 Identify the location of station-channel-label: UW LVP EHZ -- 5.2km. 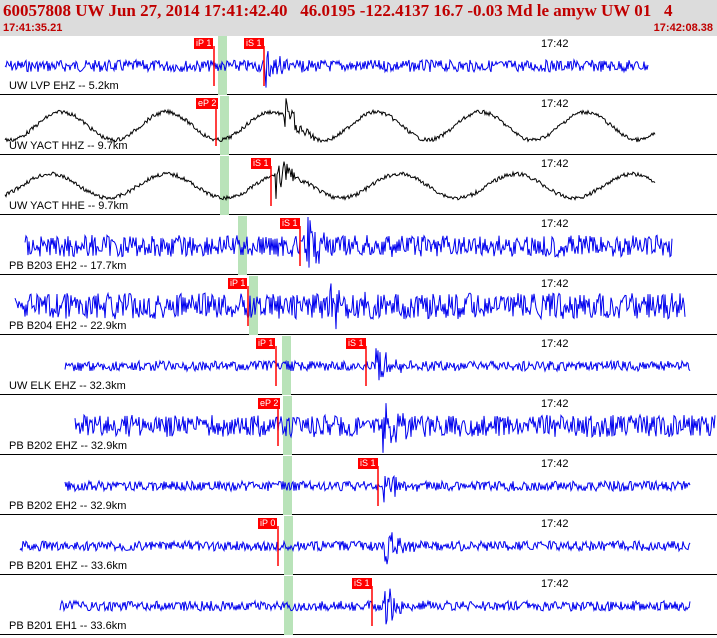
(64, 86).